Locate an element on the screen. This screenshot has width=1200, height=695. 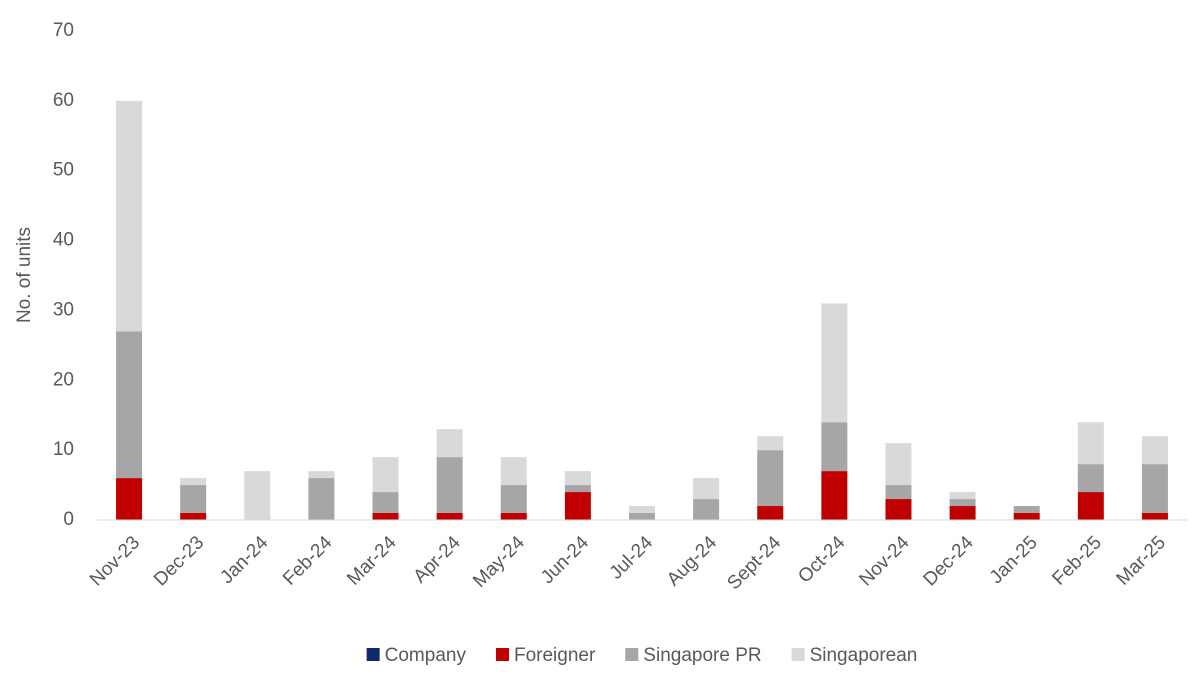
x-tick-label: Sept-24 is located at coordinates (754, 563).